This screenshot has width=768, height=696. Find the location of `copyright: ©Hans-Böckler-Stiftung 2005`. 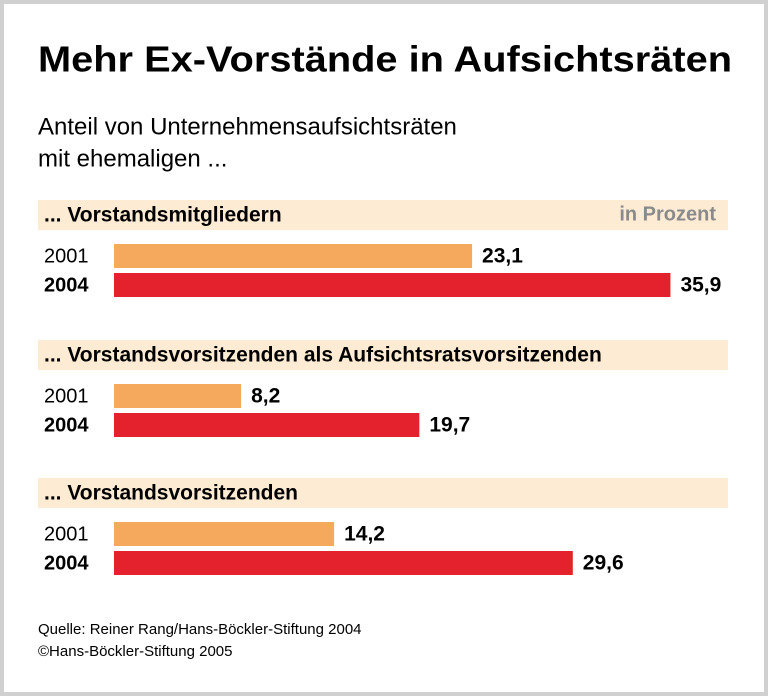

copyright: ©Hans-Böckler-Stiftung 2005 is located at coordinates (135, 651).